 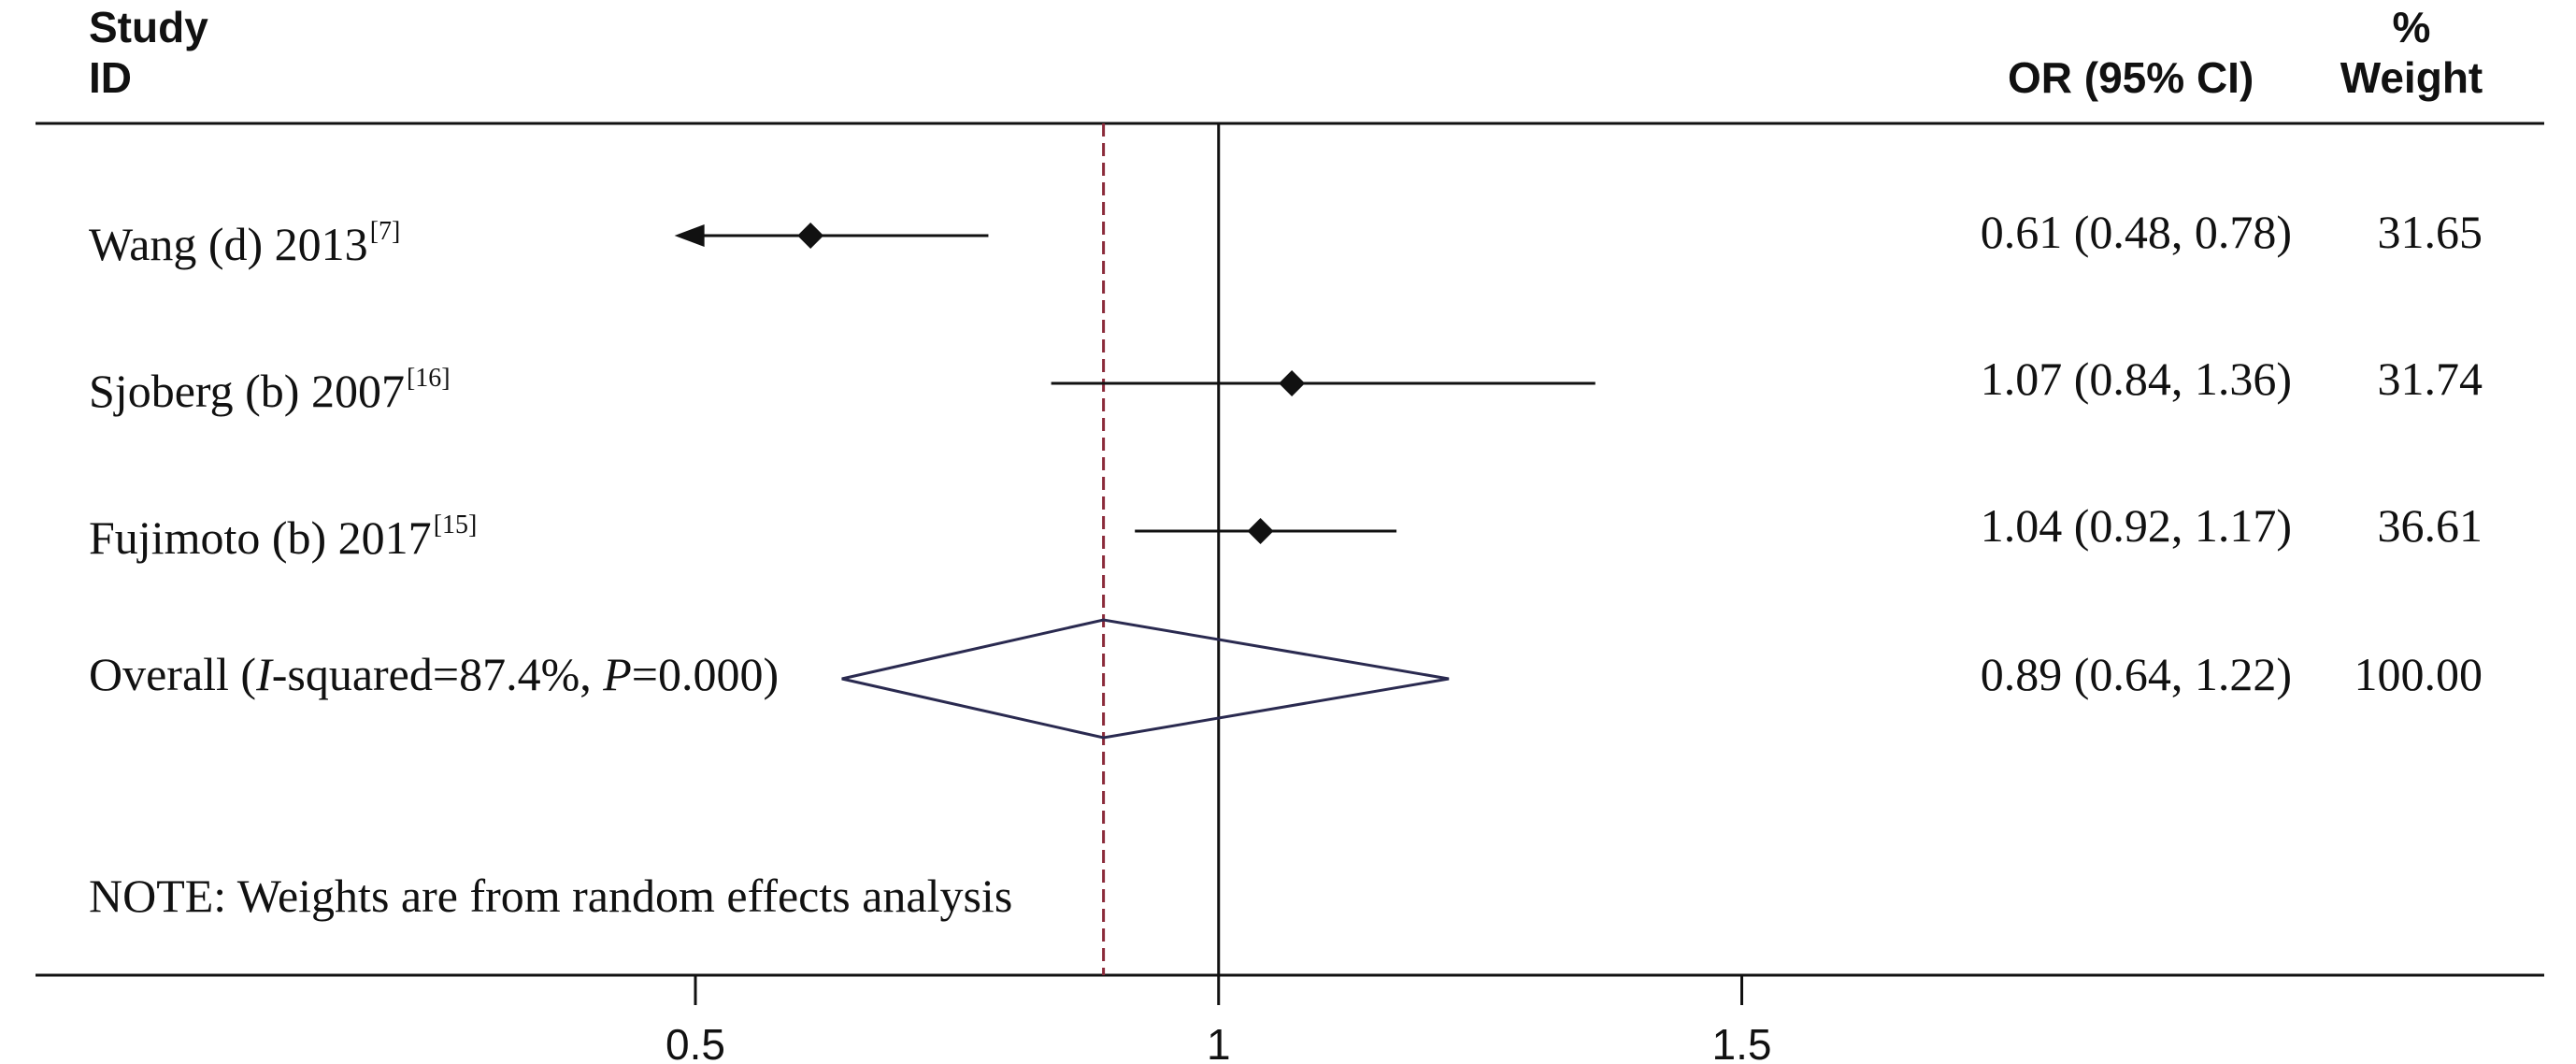 I want to click on weight-header: % Weight, so click(x=2411, y=52).